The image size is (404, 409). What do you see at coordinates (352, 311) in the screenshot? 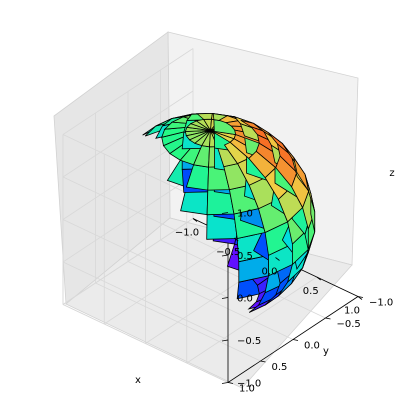
I see `x-tick-label: 1.0` at bounding box center [352, 311].